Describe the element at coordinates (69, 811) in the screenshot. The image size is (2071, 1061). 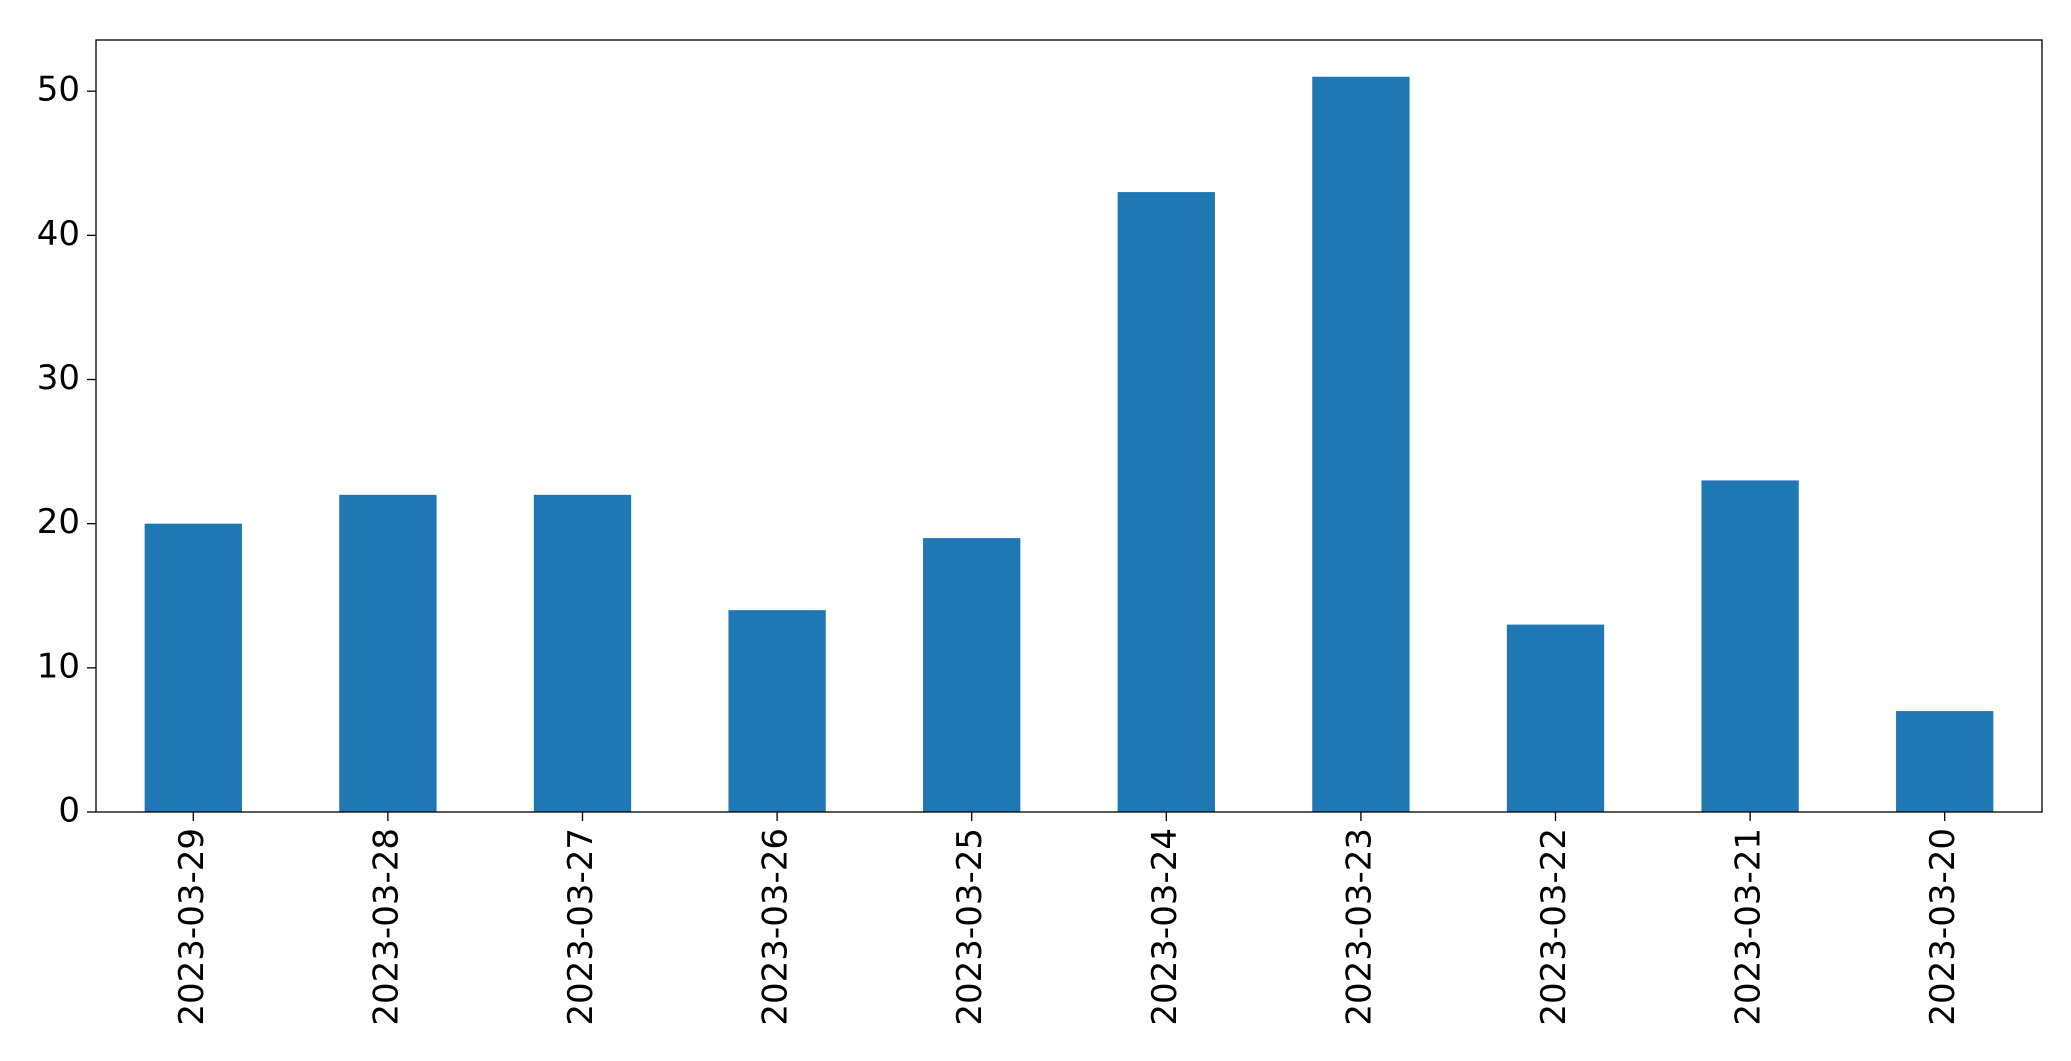
I see `y-tick-label: 0` at that location.